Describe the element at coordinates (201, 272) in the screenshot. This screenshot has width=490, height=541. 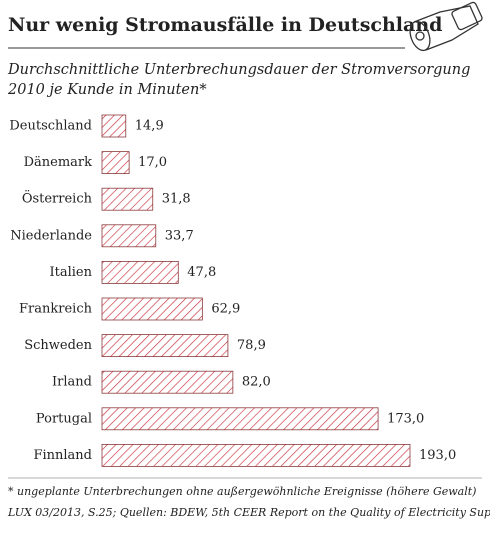
I see `value-label: 47,8` at that location.